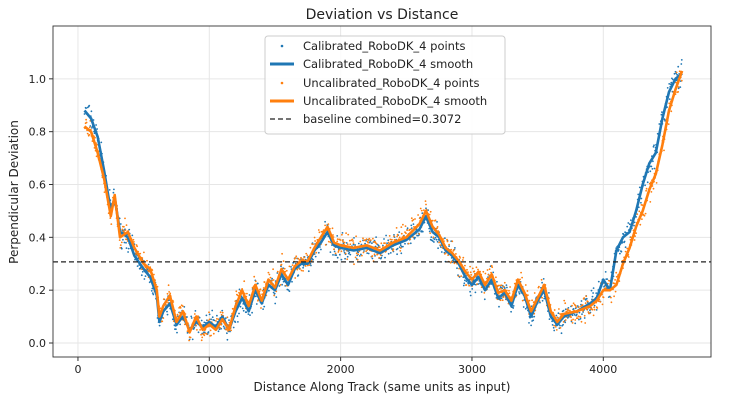 The image size is (750, 404). I want to click on legend-label-cal-points: Calibrated_RoboDK_4 points, so click(384, 46).